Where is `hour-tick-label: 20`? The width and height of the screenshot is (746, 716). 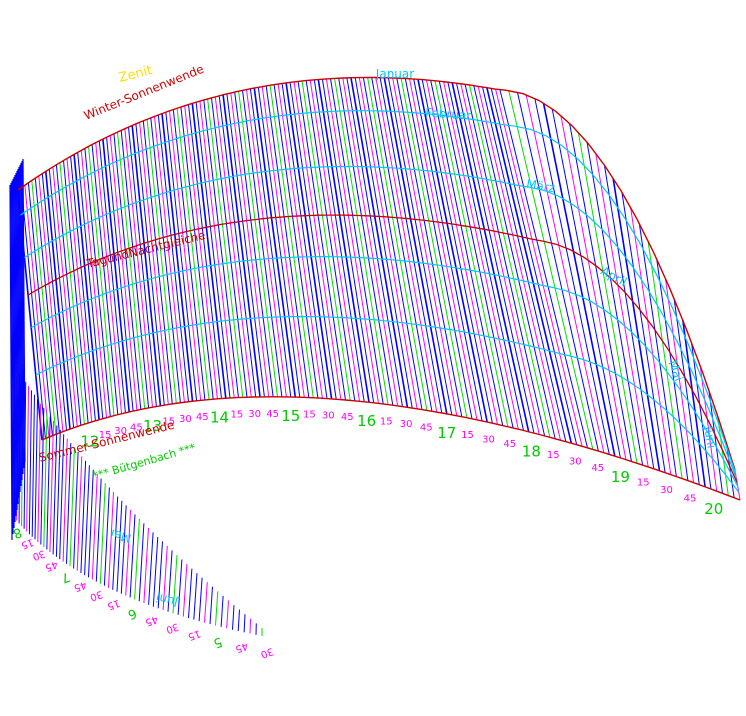
hour-tick-label: 20 is located at coordinates (713, 509).